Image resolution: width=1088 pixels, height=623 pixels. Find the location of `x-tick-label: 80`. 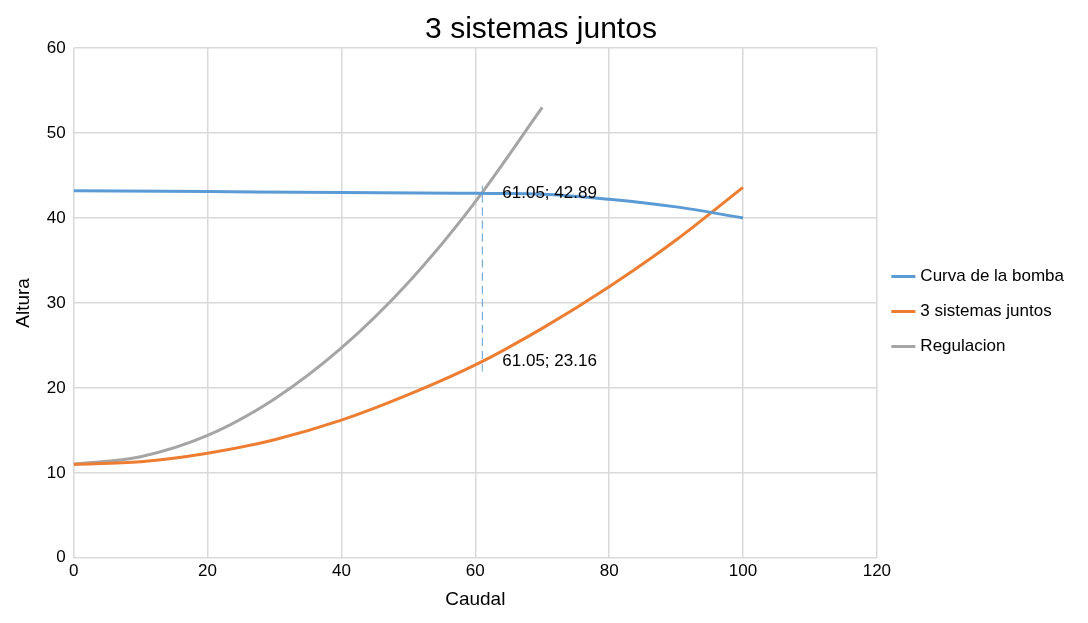

x-tick-label: 80 is located at coordinates (609, 570).